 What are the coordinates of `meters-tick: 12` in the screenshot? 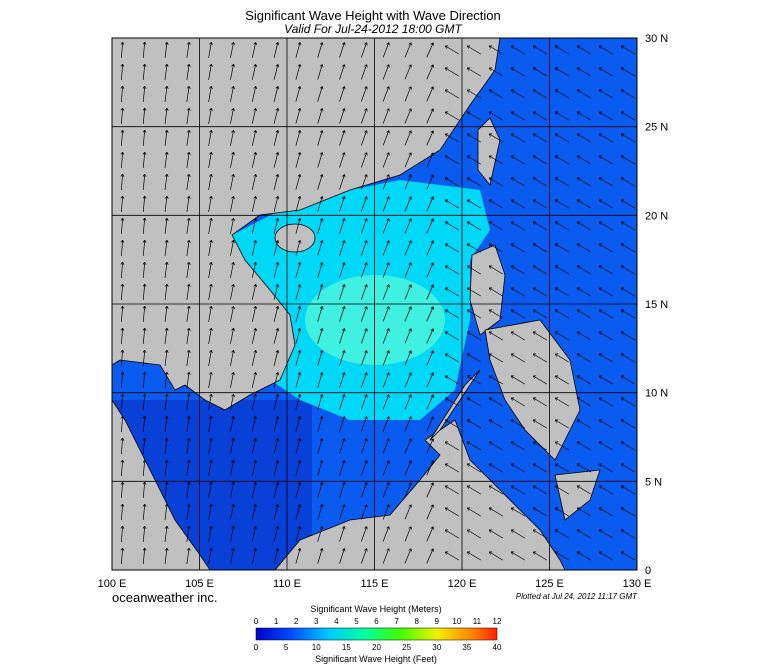 It's located at (497, 621).